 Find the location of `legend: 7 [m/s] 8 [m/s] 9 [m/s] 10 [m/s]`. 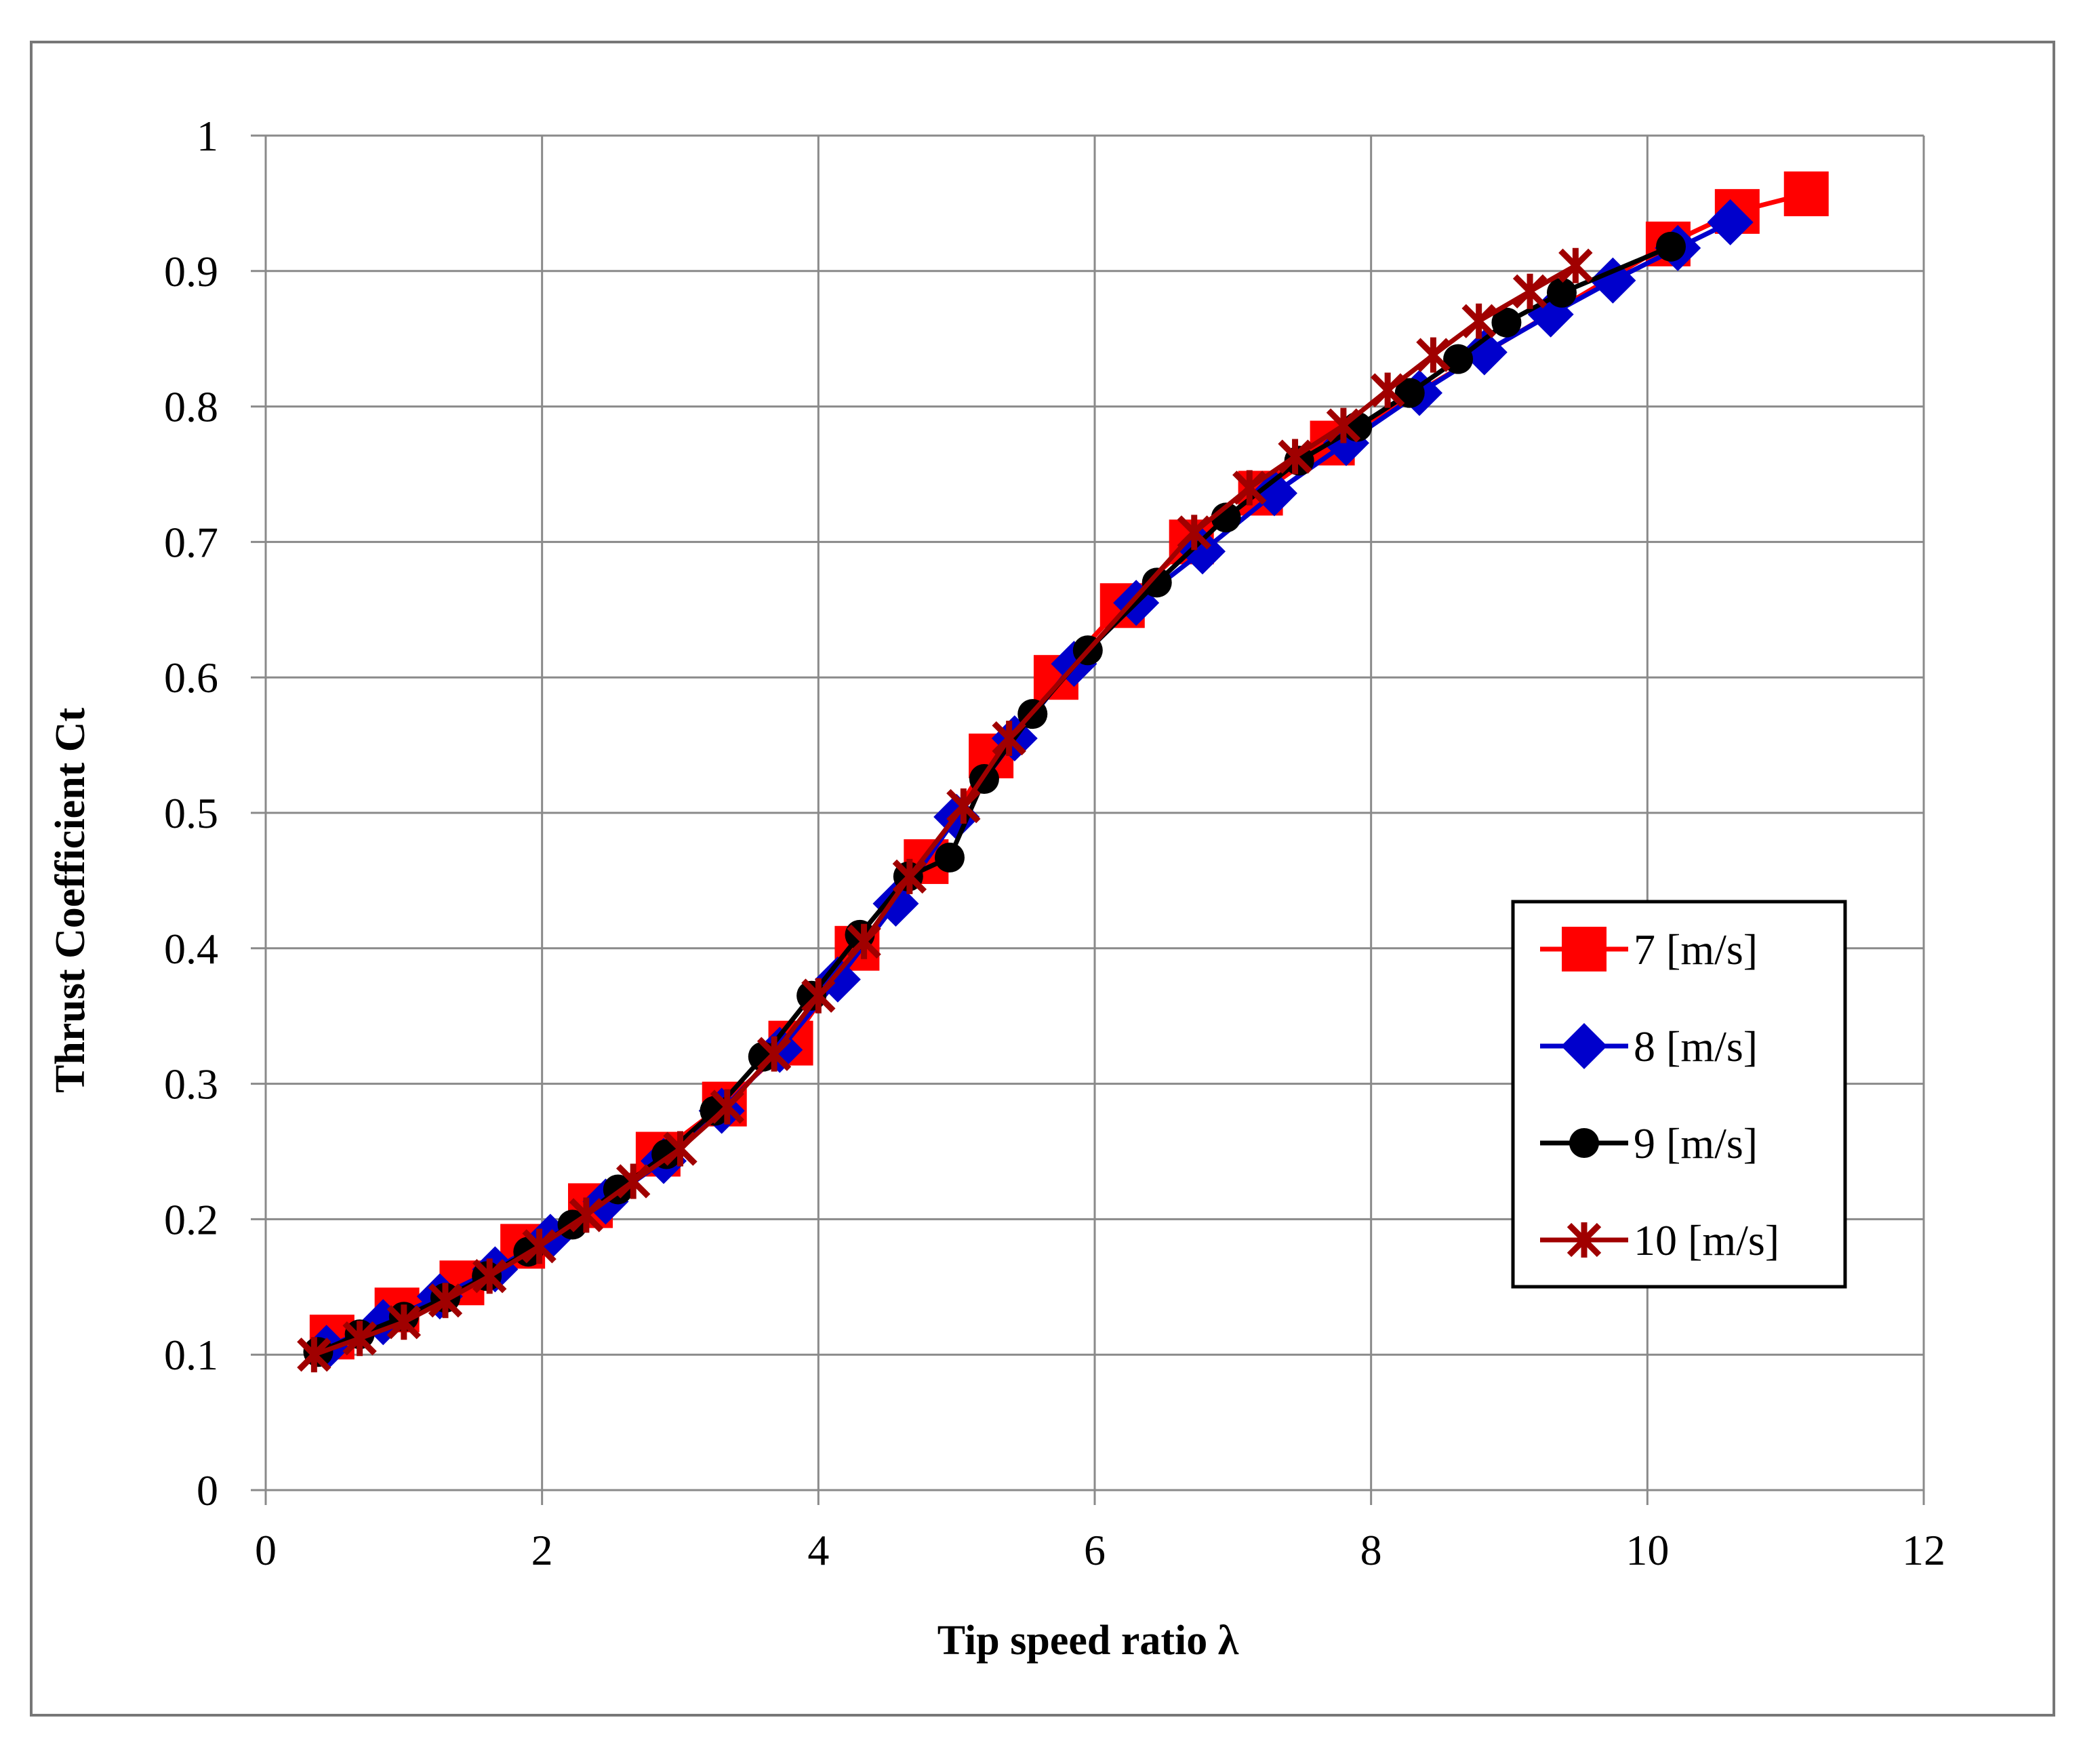

legend: 7 [m/s] 8 [m/s] 9 [m/s] 10 [m/s] is located at coordinates (1679, 1094).